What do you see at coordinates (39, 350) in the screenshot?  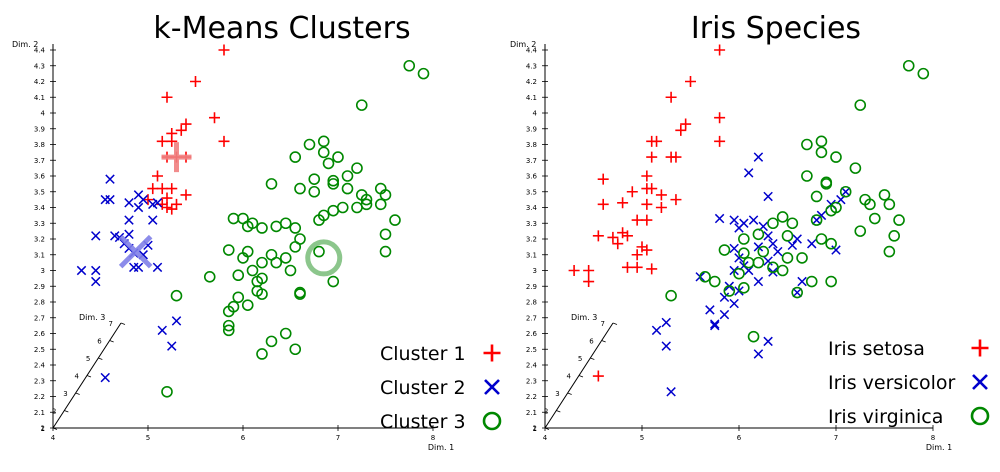 I see `y-tick-label: 2.5` at bounding box center [39, 350].